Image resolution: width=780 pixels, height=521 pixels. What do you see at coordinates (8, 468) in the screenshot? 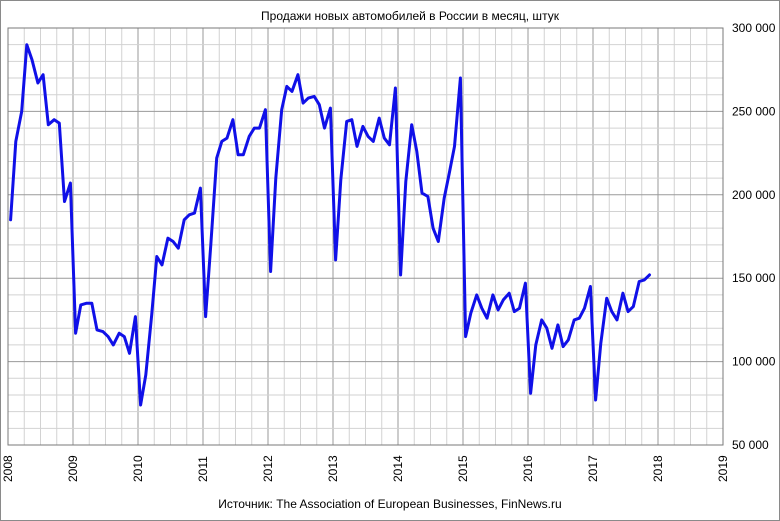
I see `x-tick-label: 2008` at bounding box center [8, 468].